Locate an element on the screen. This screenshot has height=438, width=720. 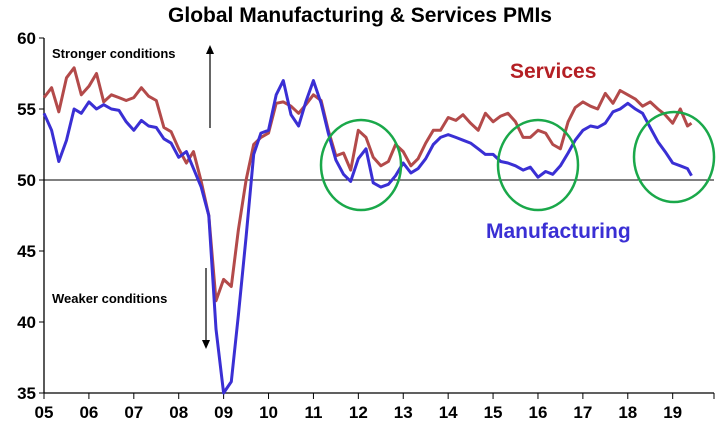
y-tick-label: 55 is located at coordinates (26, 109).